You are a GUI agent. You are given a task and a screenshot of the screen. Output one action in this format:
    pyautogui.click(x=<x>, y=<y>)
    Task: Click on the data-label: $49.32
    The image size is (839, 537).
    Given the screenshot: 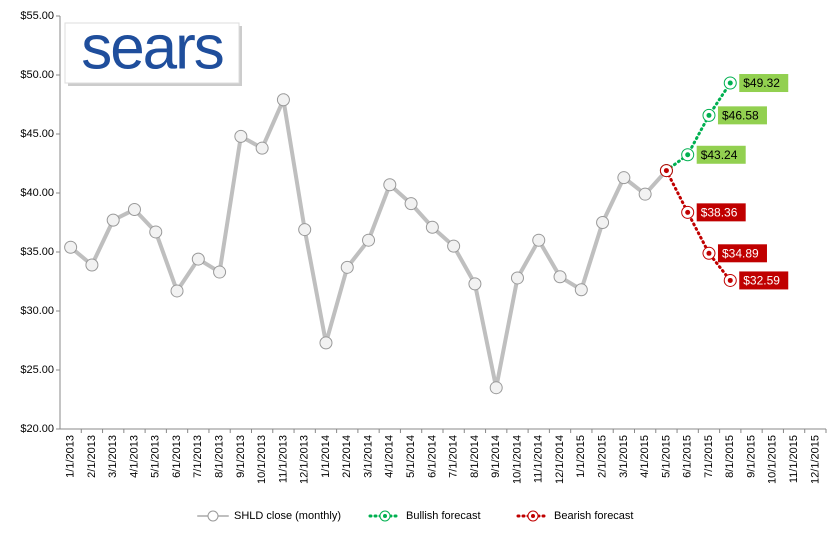 What is the action you would take?
    pyautogui.click(x=761, y=83)
    